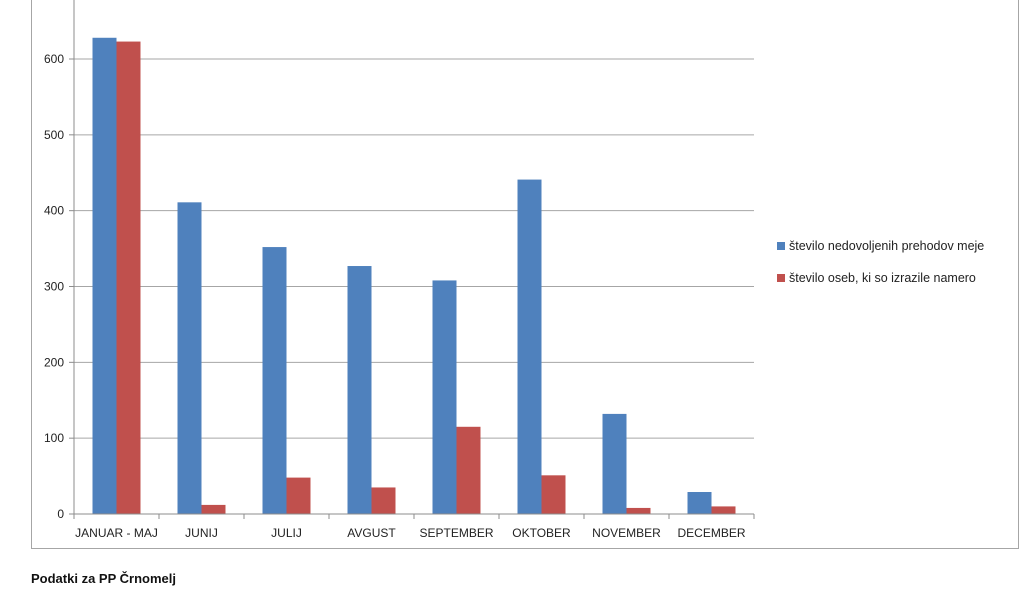 This screenshot has width=1024, height=595. Describe the element at coordinates (54, 287) in the screenshot. I see `y-tick-label: 300` at that location.